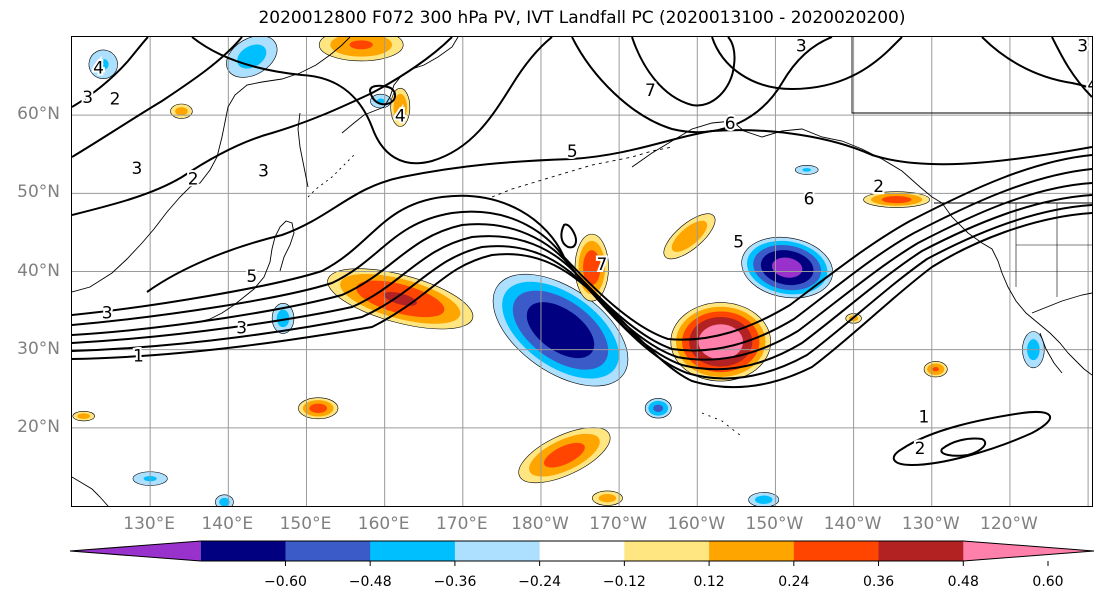  I want to click on coastline-japan, so click(246, 271).